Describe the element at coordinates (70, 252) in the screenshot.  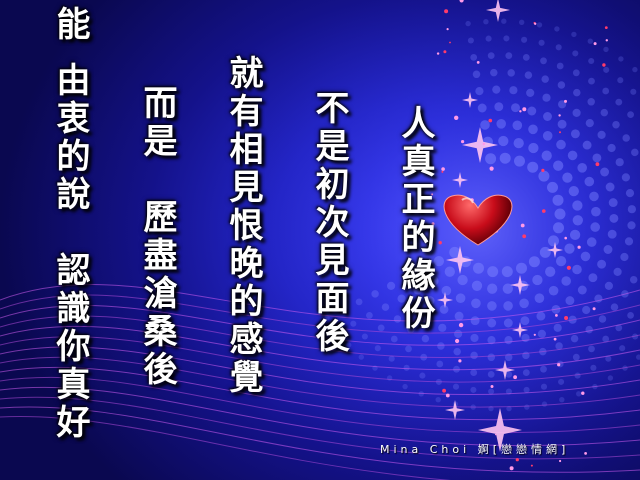
I see `poem-line-5: 由衷的說 認識你真好` at that location.